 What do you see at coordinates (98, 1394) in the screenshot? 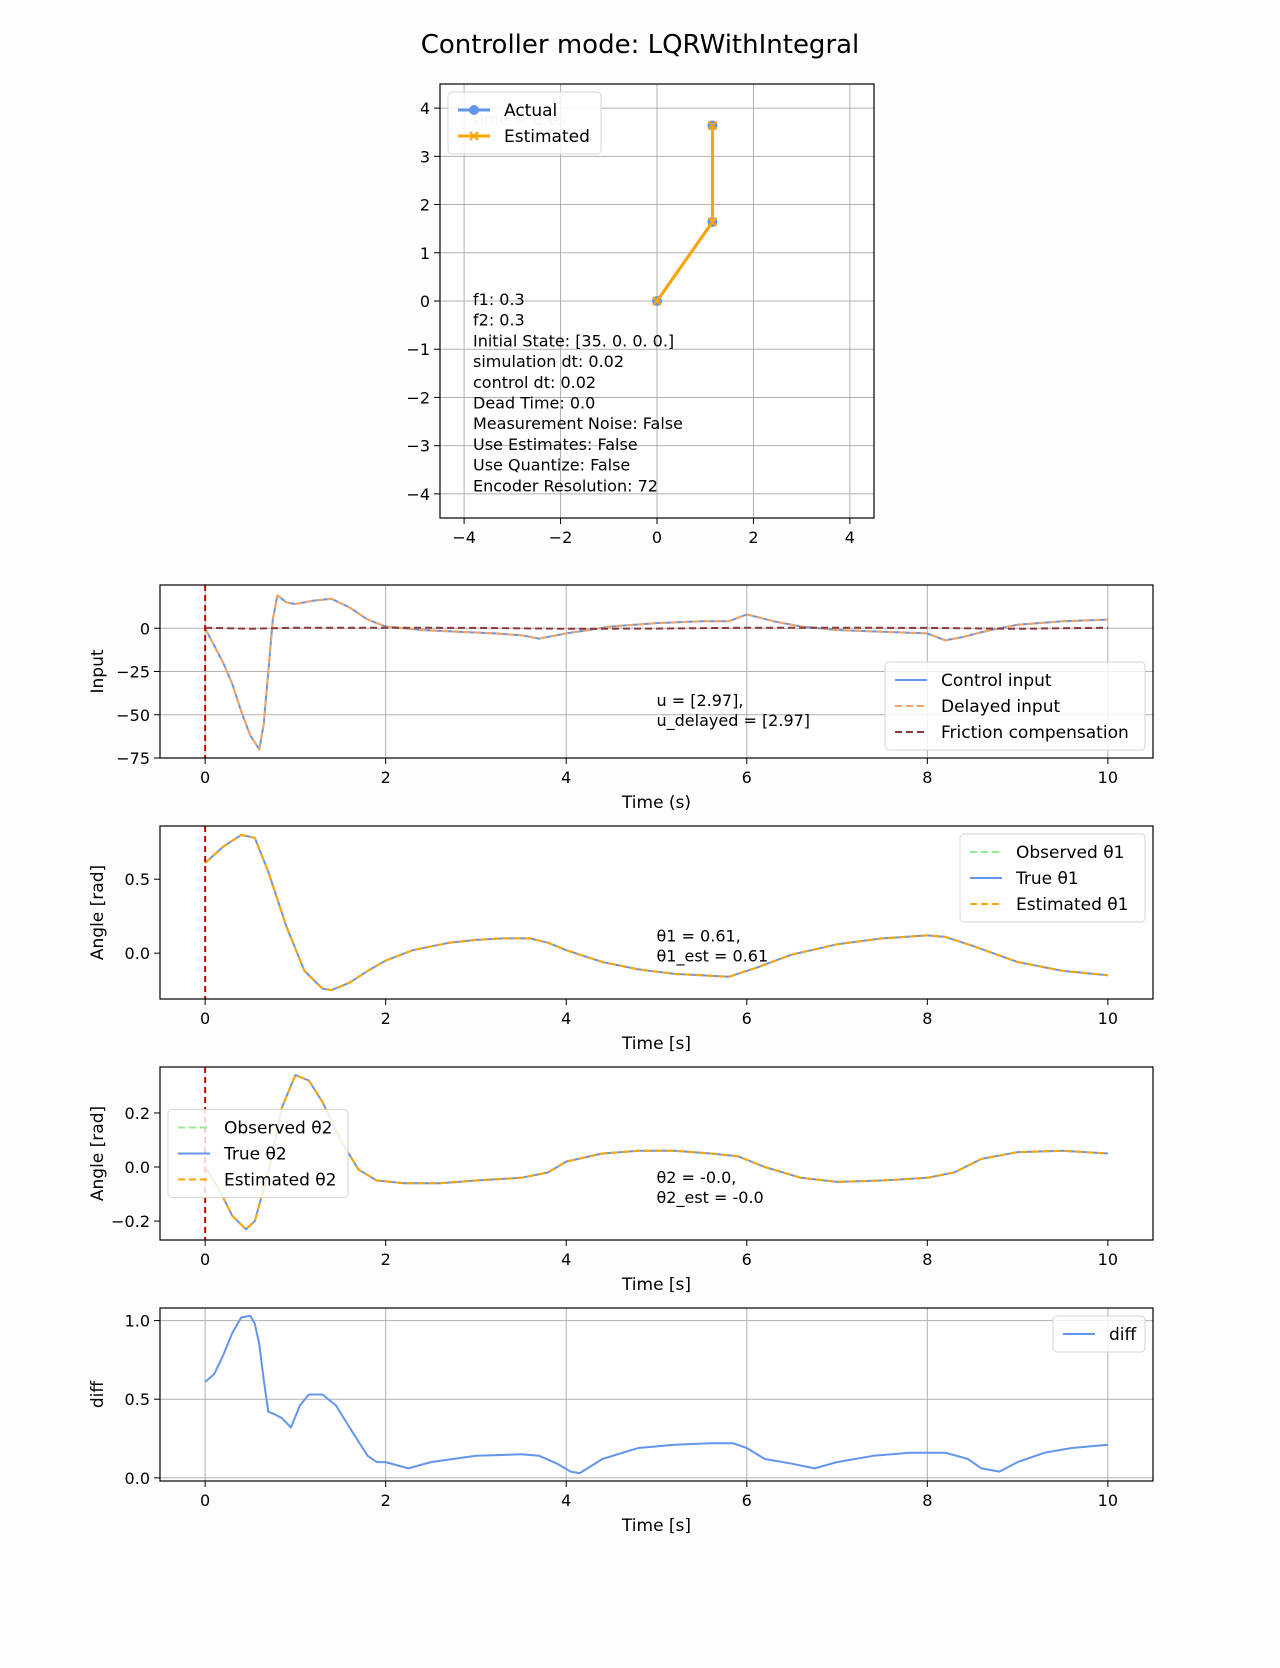
I see `y-axis-label: diff` at bounding box center [98, 1394].